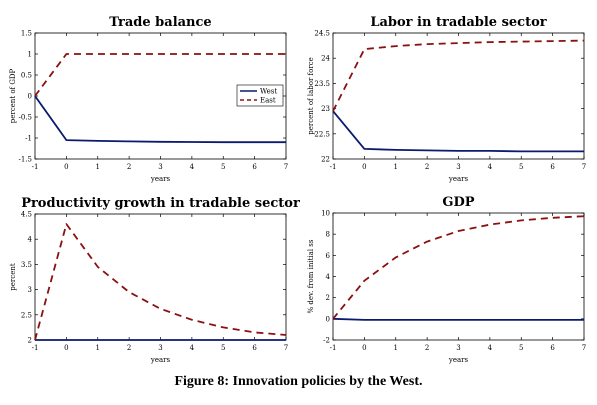  I want to click on y-tick-label: -1.5, so click(26, 160).